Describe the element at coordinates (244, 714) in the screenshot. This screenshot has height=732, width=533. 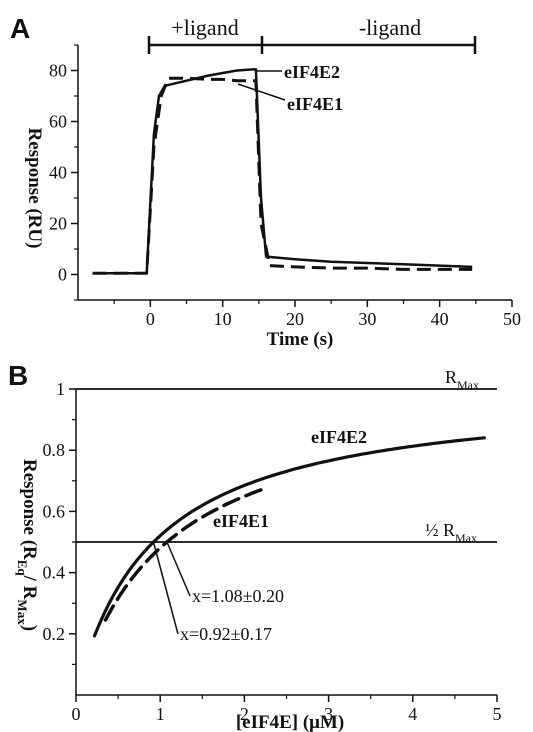
I see `x-tick-label: 2` at that location.